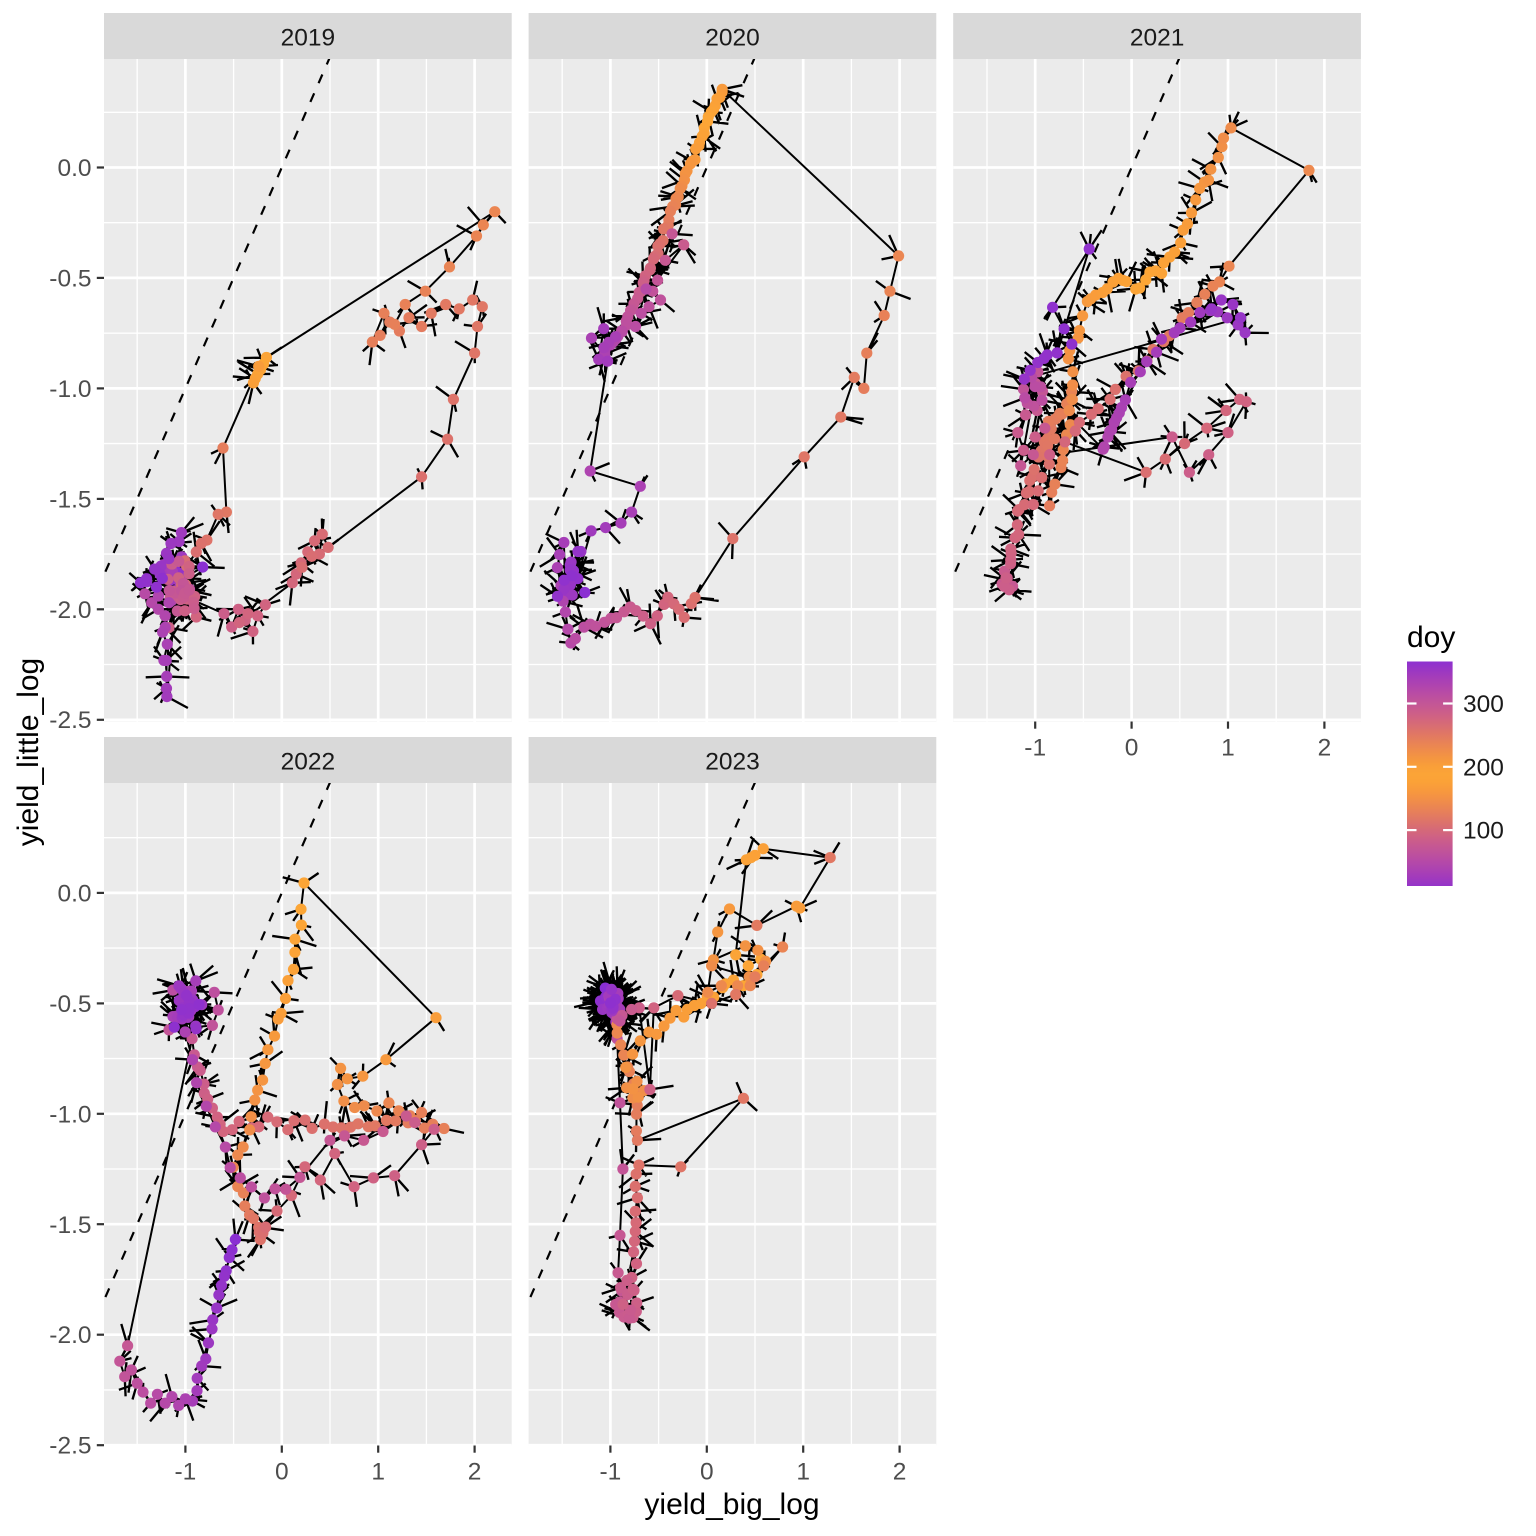 Image resolution: width=1536 pixels, height=1536 pixels. What do you see at coordinates (1157, 38) in the screenshot?
I see `svg-text: 2021` at bounding box center [1157, 38].